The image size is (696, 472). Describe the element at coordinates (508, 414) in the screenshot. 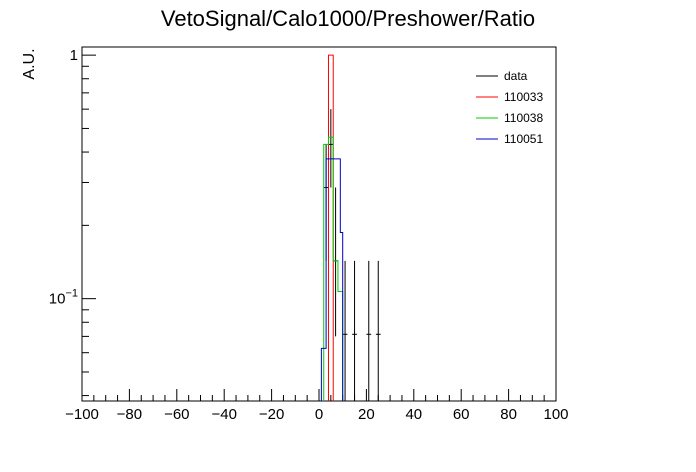

I see `x-tick-label: 80` at that location.